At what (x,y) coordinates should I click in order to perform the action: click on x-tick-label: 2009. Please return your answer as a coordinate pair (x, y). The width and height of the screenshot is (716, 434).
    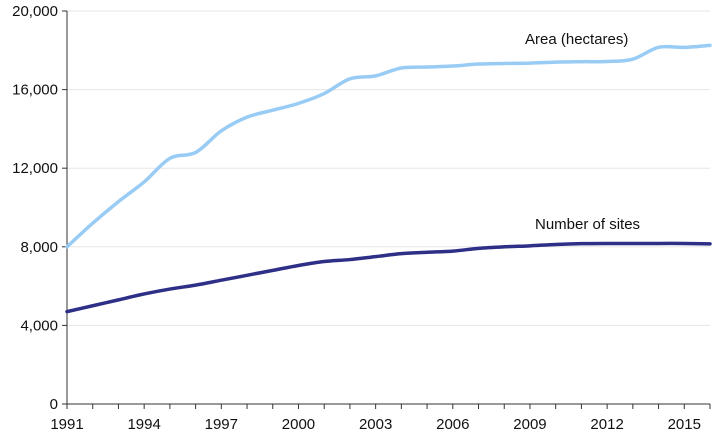
    Looking at the image, I should click on (529, 424).